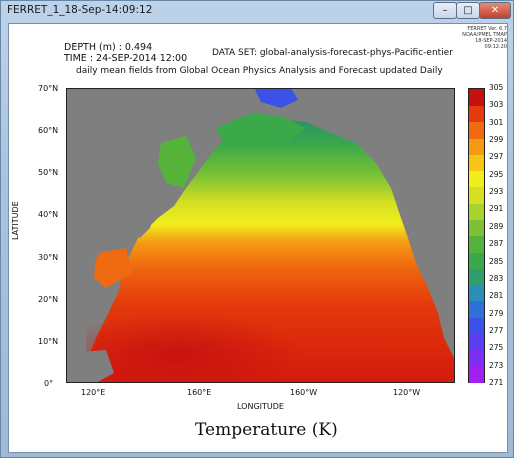 The height and width of the screenshot is (458, 514). What do you see at coordinates (496, 140) in the screenshot?
I see `colorbar-label: 299` at bounding box center [496, 140].